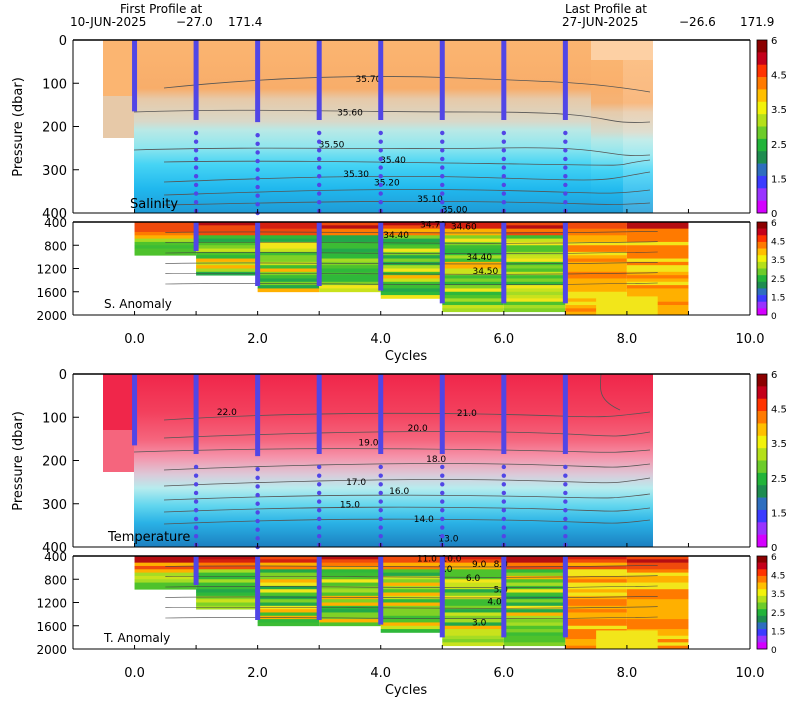 This screenshot has height=704, width=800. I want to click on salinity-y-axis-title: Pressure (dbar), so click(18, 127).